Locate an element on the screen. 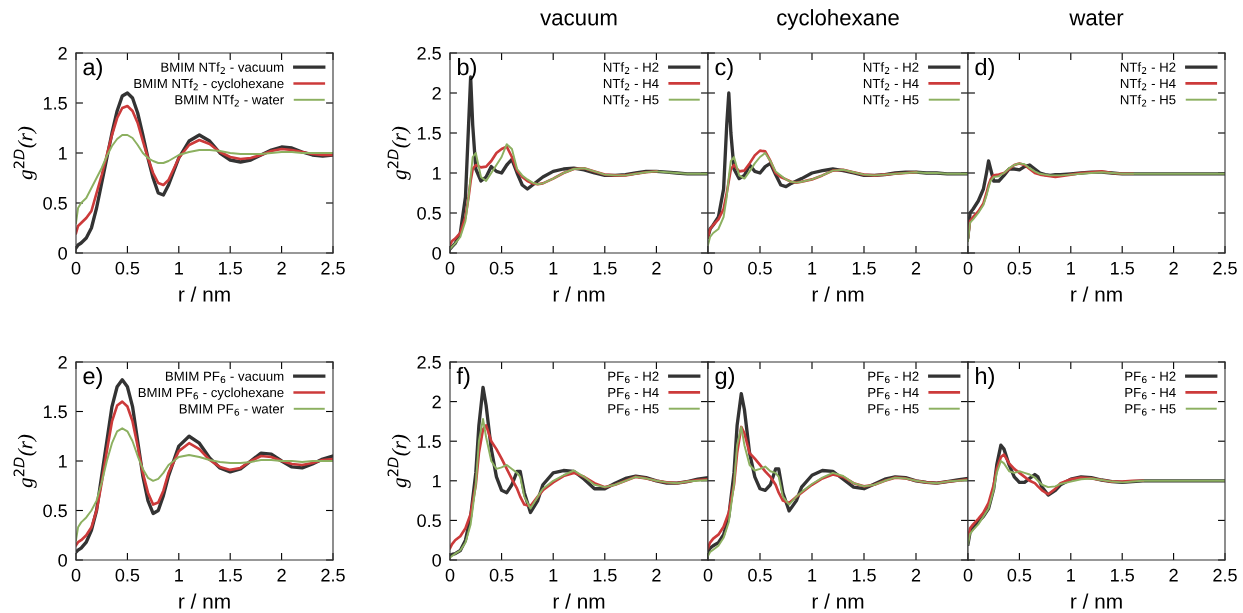 The image size is (1243, 613). legend-label: BMIM NTf$_{2}$ - cyclohexane is located at coordinates (209, 84).